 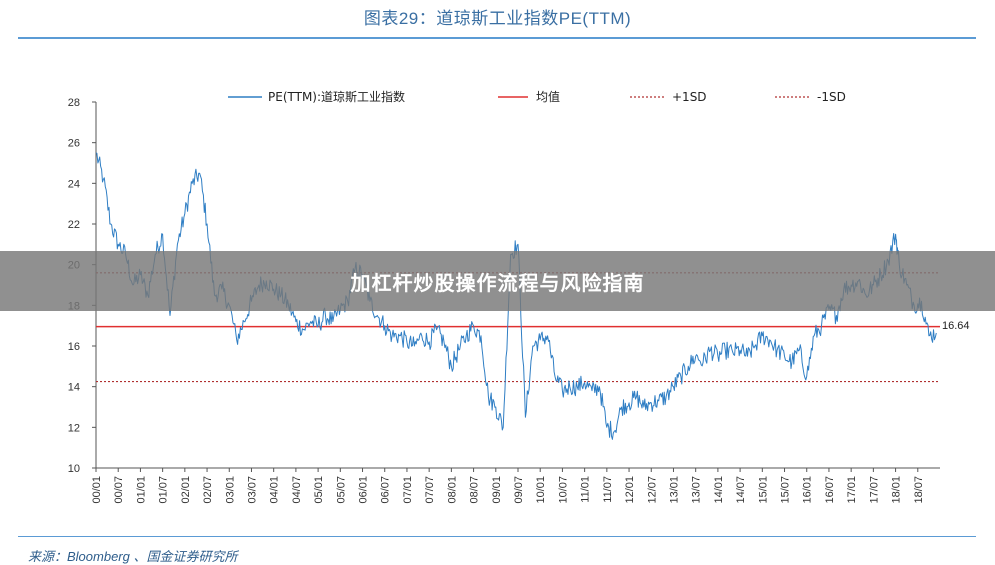 I want to click on x-tick-label: 13/07, so click(x=697, y=490).